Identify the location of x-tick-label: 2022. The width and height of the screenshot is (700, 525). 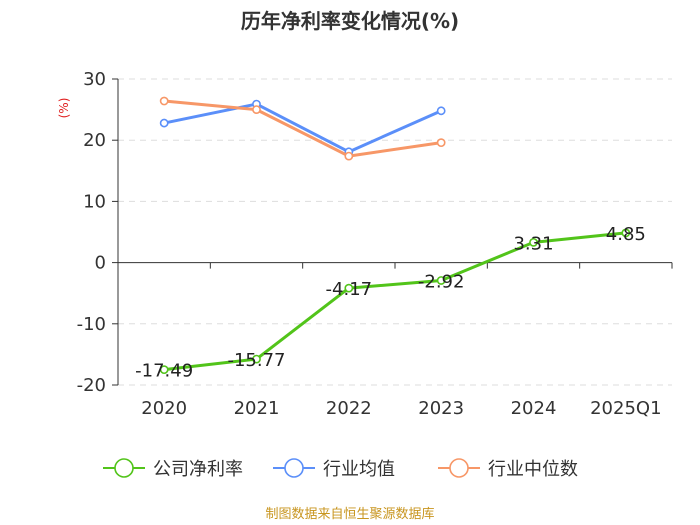
(349, 408).